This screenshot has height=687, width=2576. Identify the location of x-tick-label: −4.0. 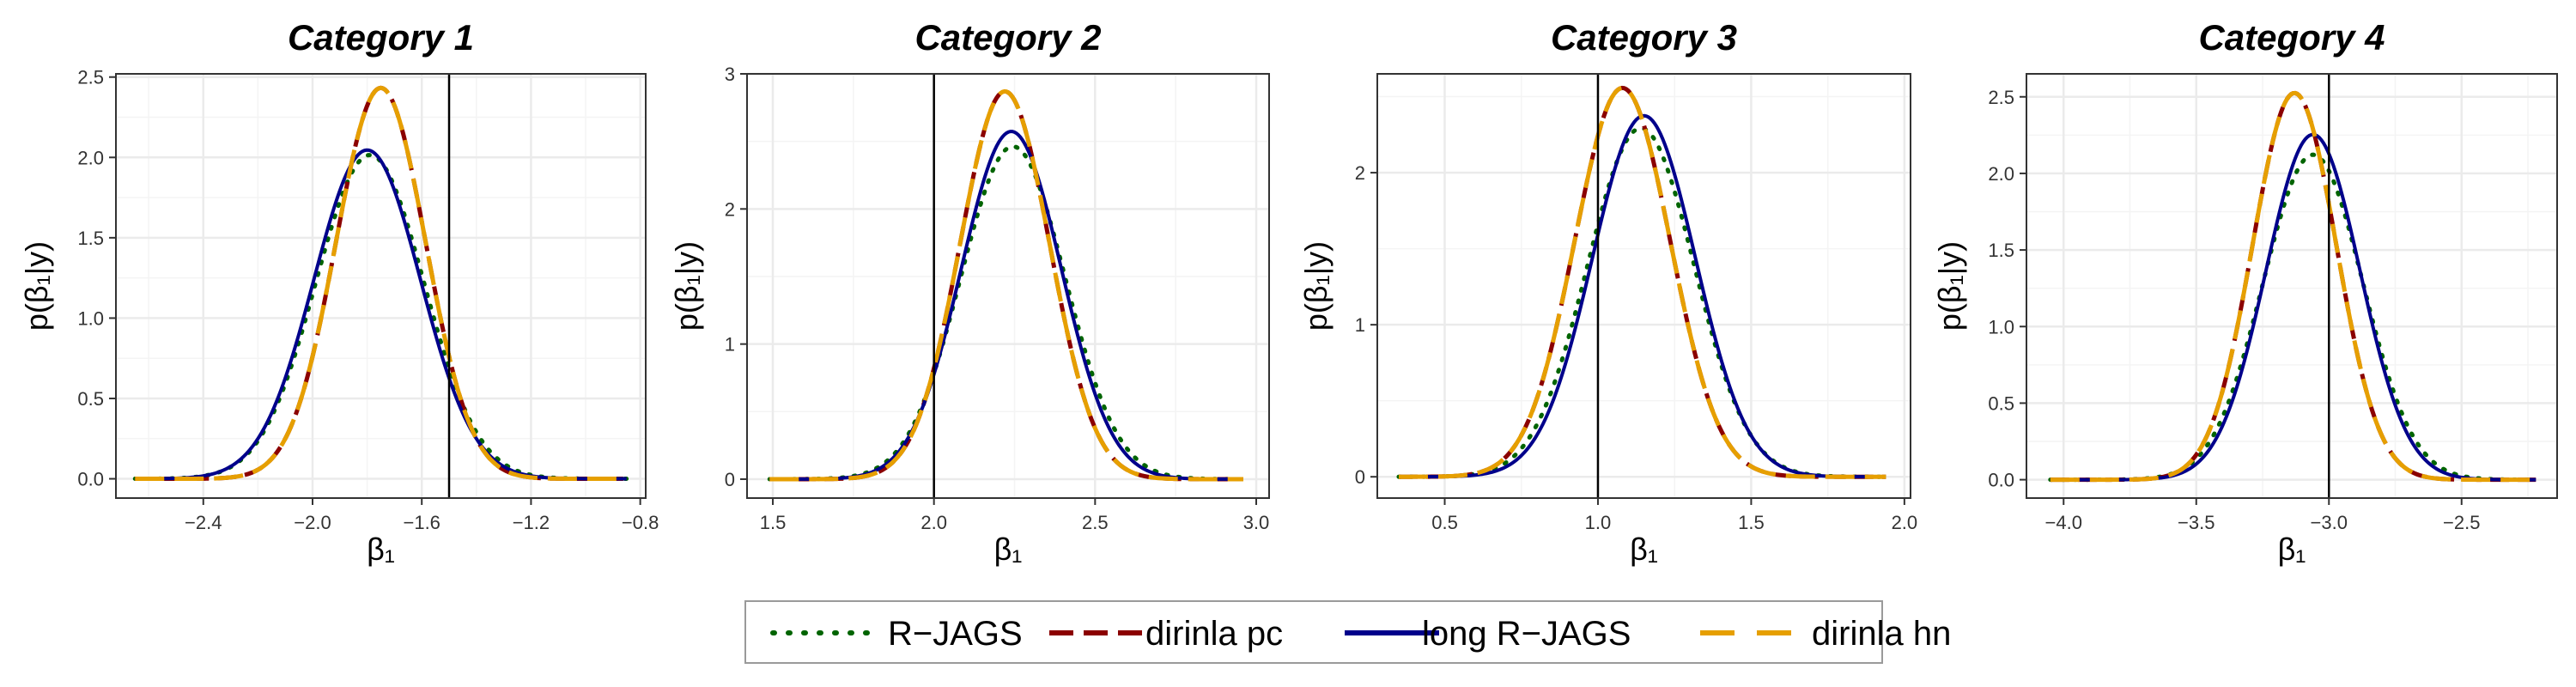
(2063, 522).